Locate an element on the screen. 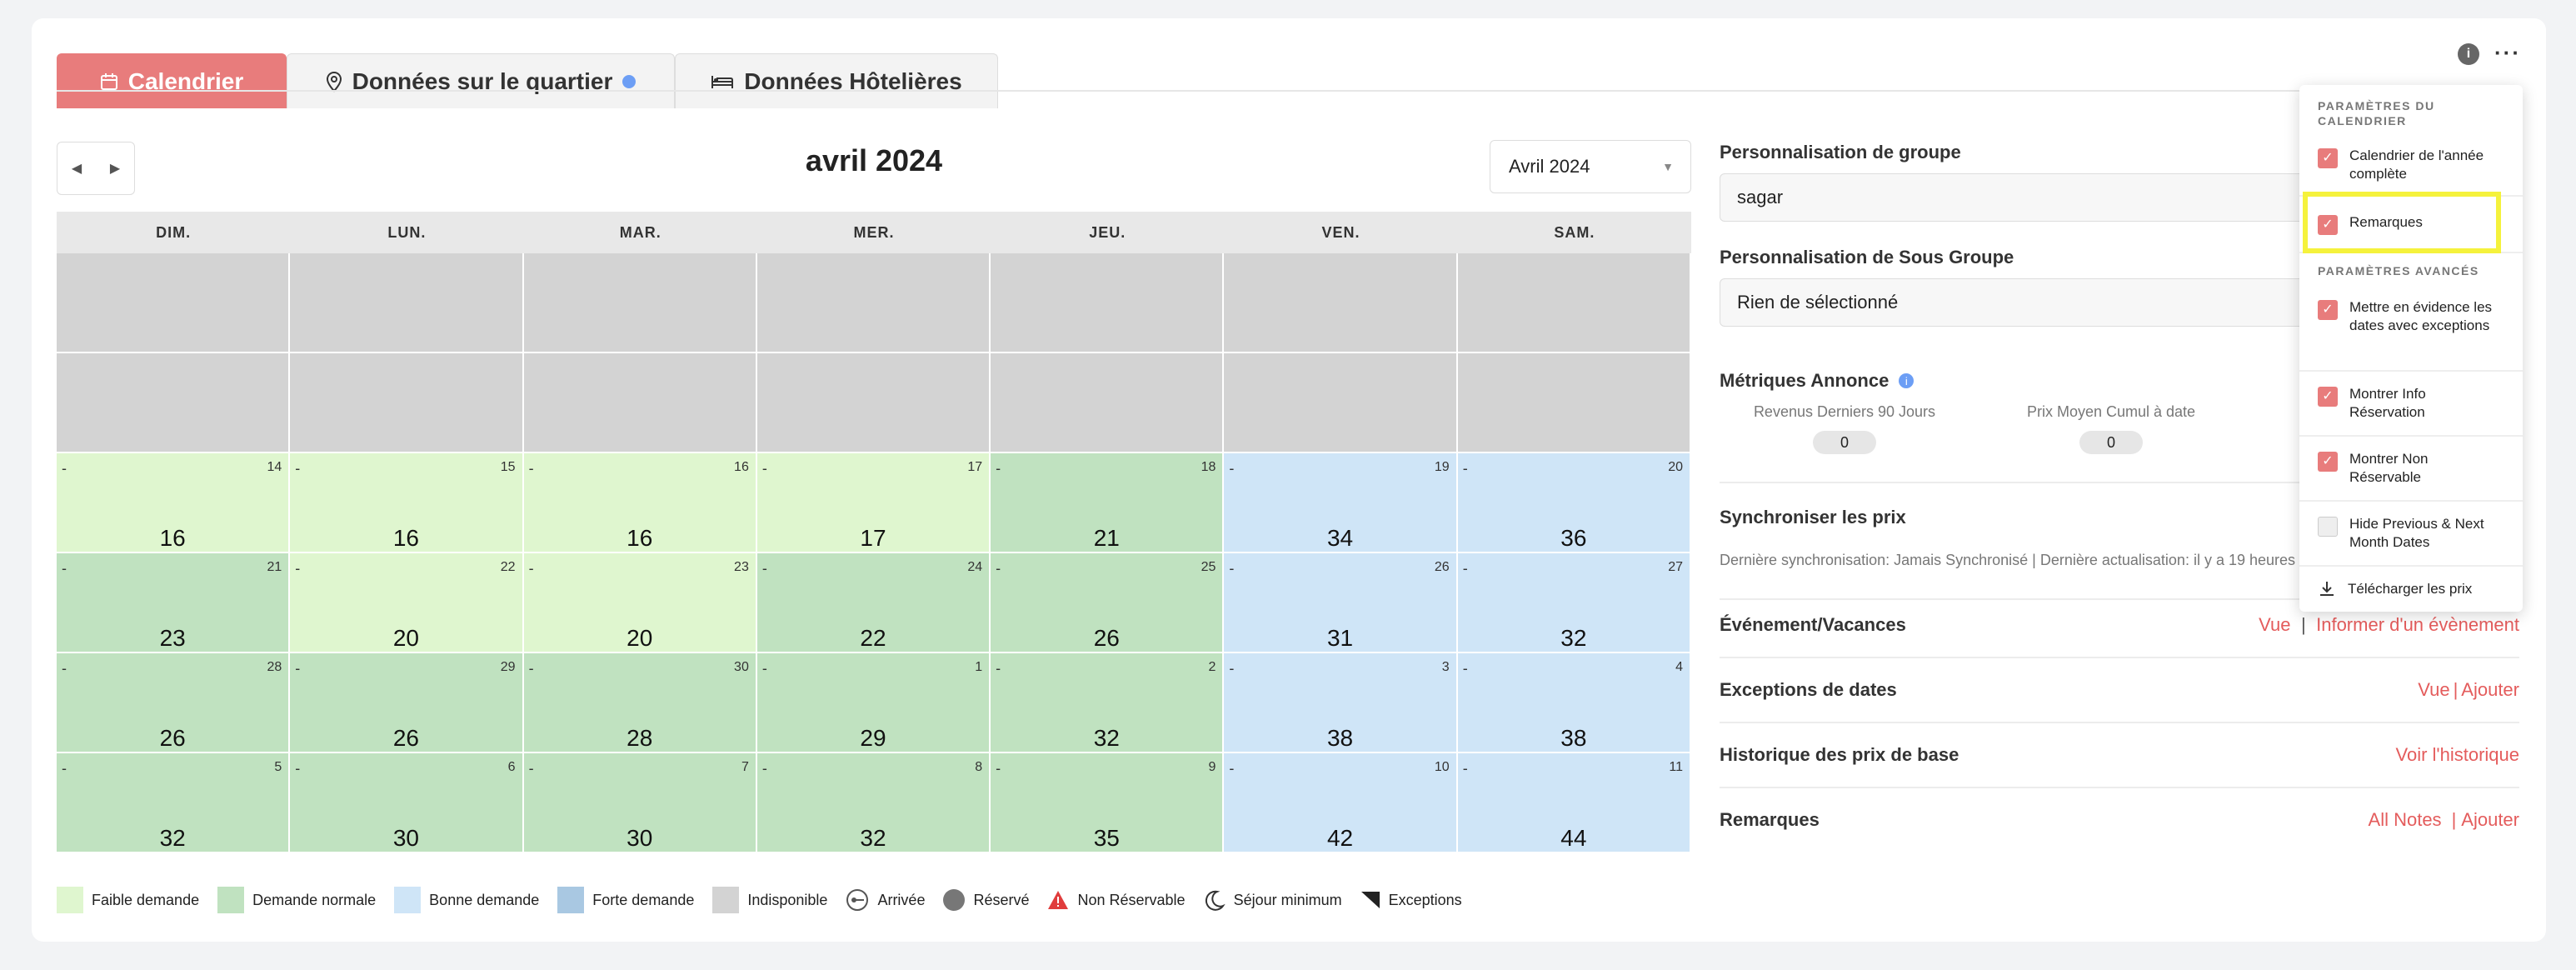 The height and width of the screenshot is (970, 2576). legend-label: Réservé is located at coordinates (1001, 899).